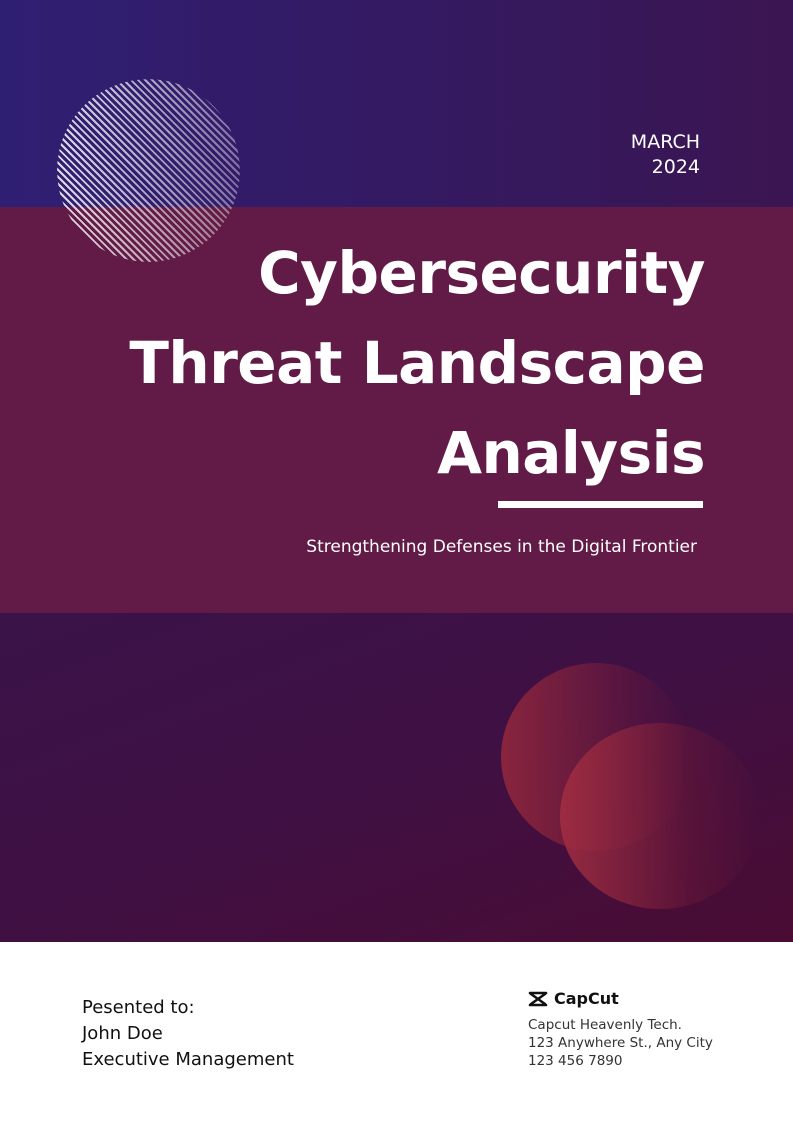 The image size is (793, 1122). Describe the element at coordinates (675, 167) in the screenshot. I see `date-year: 2024` at that location.